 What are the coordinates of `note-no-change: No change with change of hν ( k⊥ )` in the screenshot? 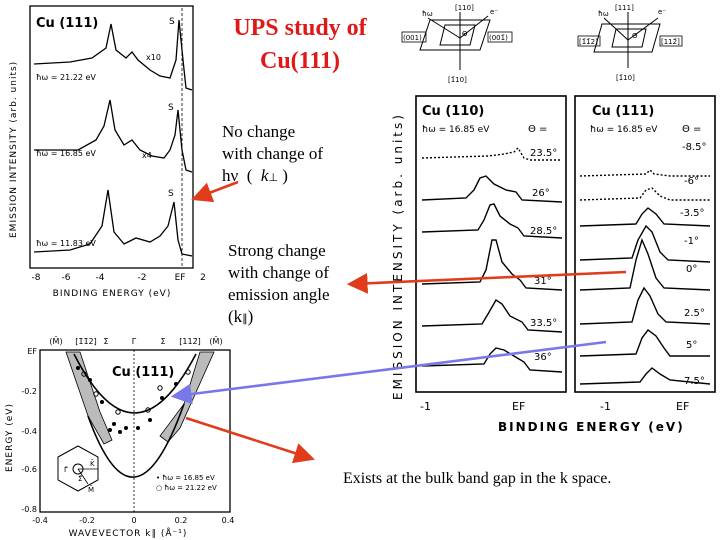 It's located at (272, 155).